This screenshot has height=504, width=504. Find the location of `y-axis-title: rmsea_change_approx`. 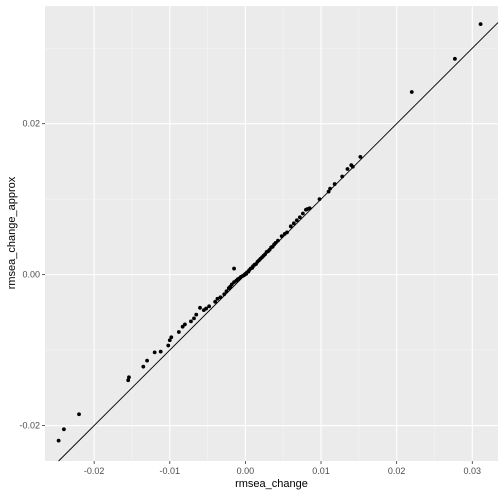

y-axis-title: rmsea_change_approx is located at coordinates (12, 232).